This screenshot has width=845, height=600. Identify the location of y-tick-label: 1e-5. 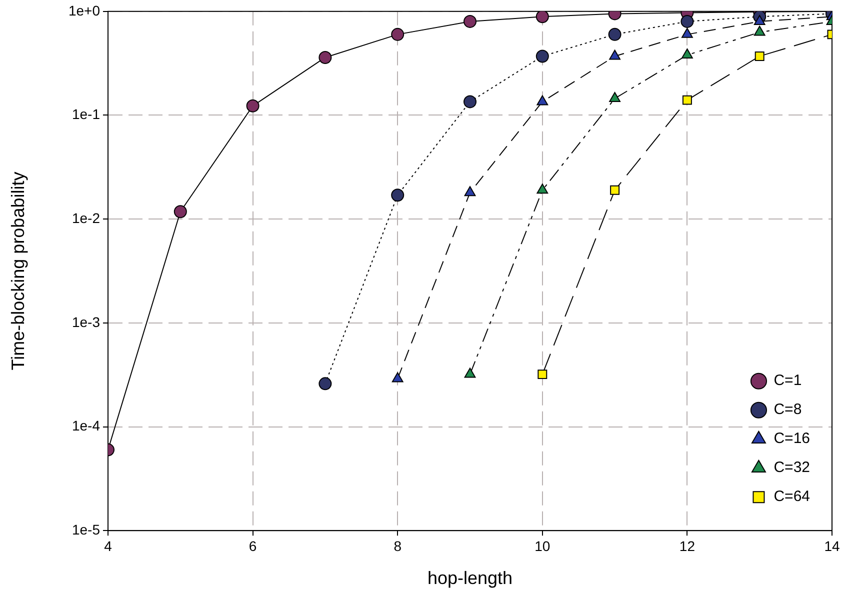
(86, 529).